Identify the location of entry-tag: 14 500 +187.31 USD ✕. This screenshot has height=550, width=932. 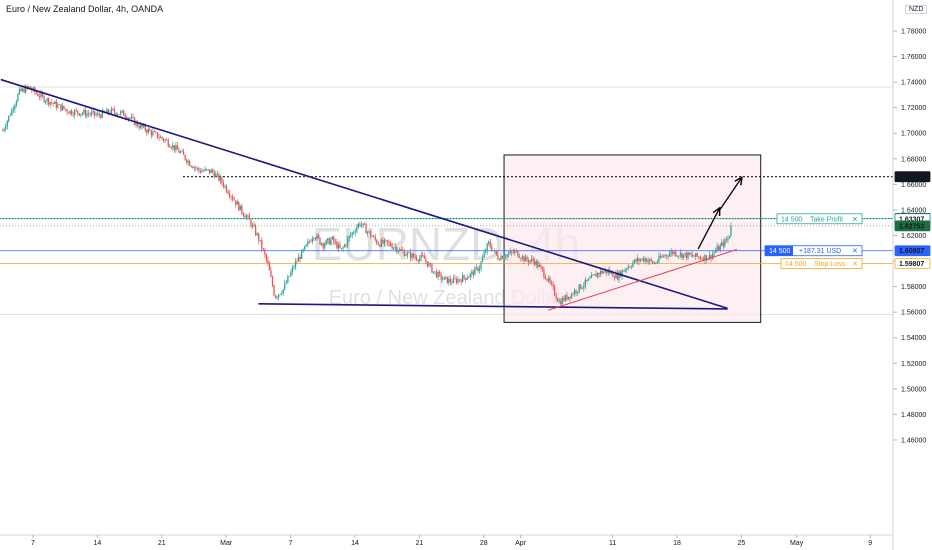
(813, 251).